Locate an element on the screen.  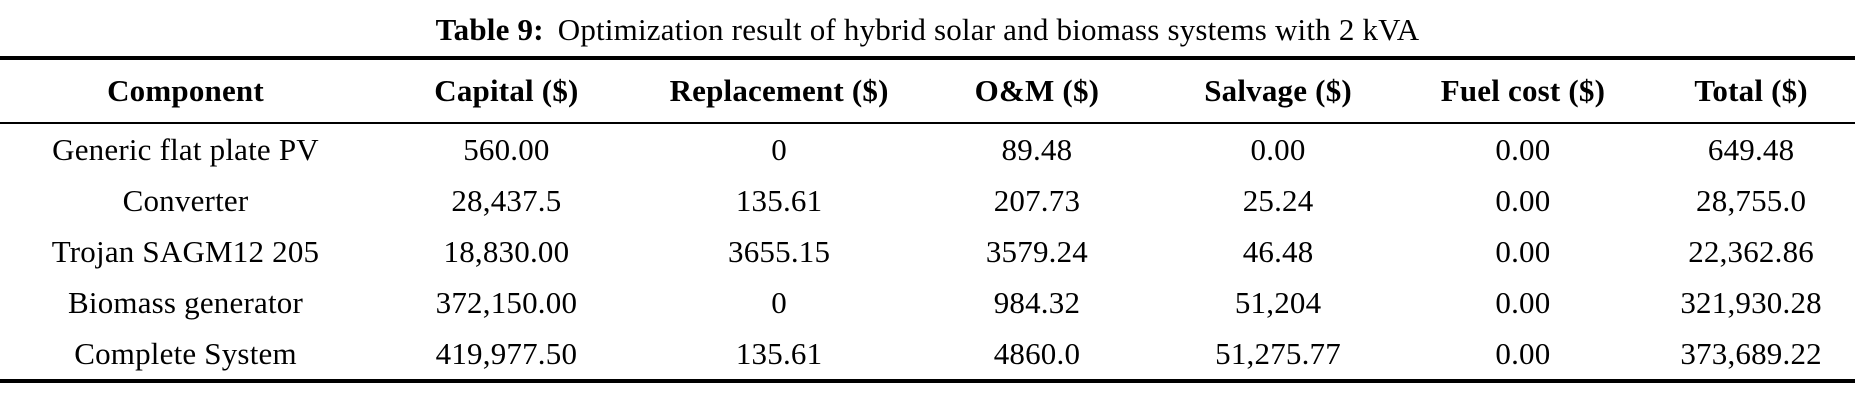
value-cell: 89.48 is located at coordinates (1037, 149).